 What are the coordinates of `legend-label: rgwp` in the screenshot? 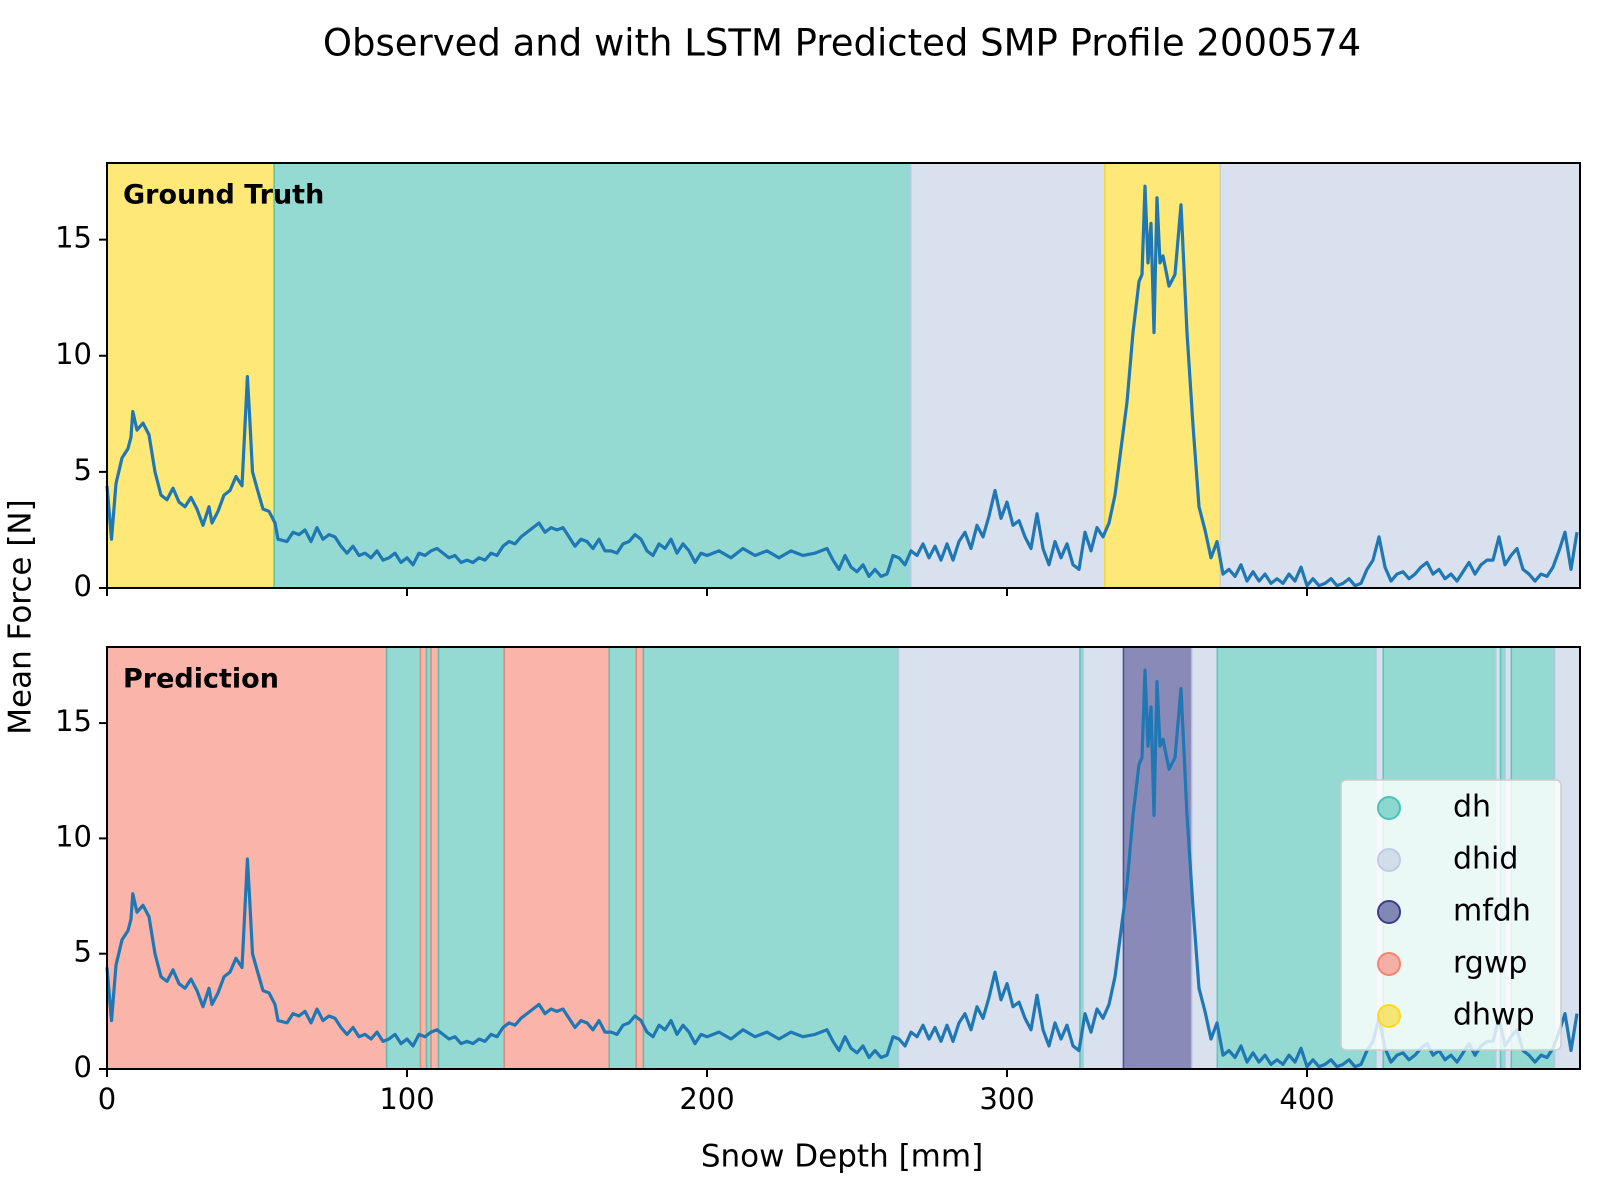 It's located at (1490, 963).